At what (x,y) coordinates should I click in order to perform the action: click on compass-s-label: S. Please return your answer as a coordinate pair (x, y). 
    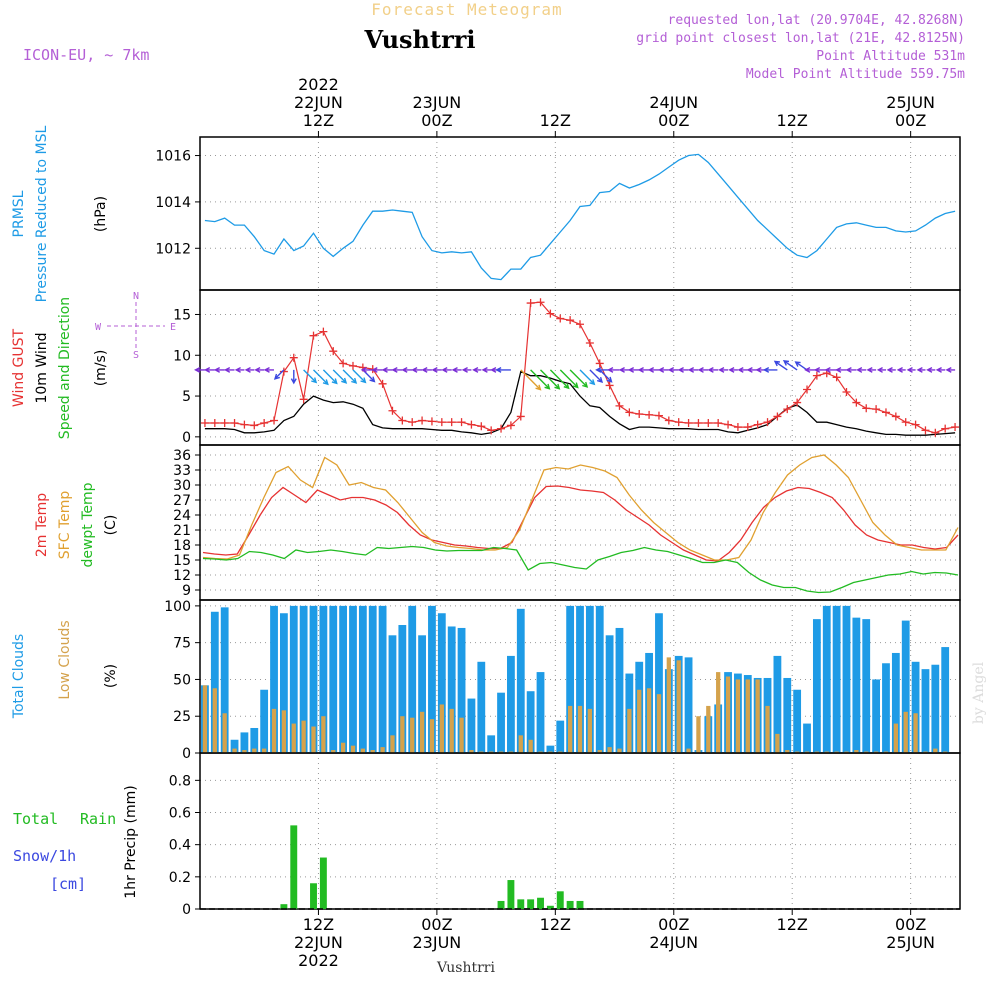
    Looking at the image, I should click on (136, 355).